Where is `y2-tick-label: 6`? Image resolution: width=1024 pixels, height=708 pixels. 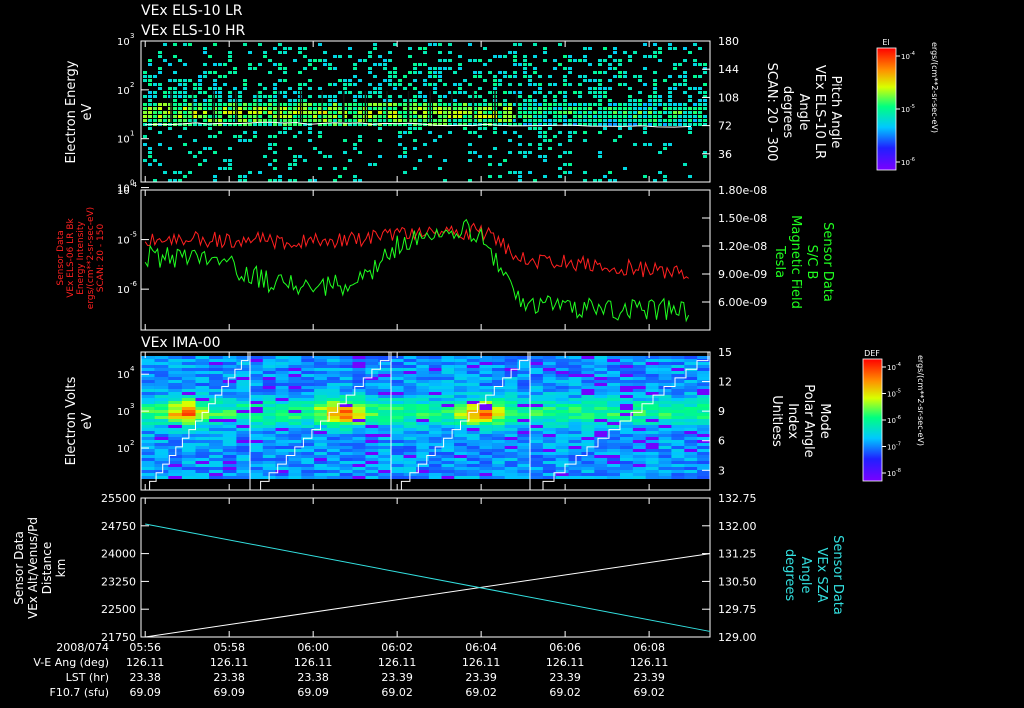
y2-tick-label: 6 is located at coordinates (721, 441).